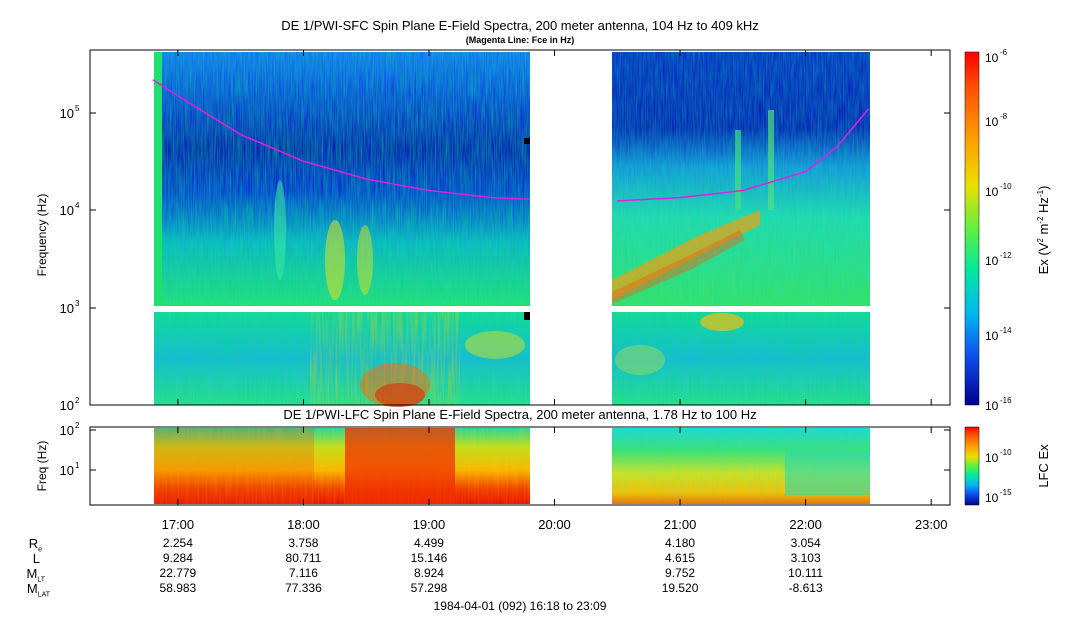 Image resolution: width=1083 pixels, height=620 pixels. I want to click on cbar-tick-exp: -10, so click(1006, 186).